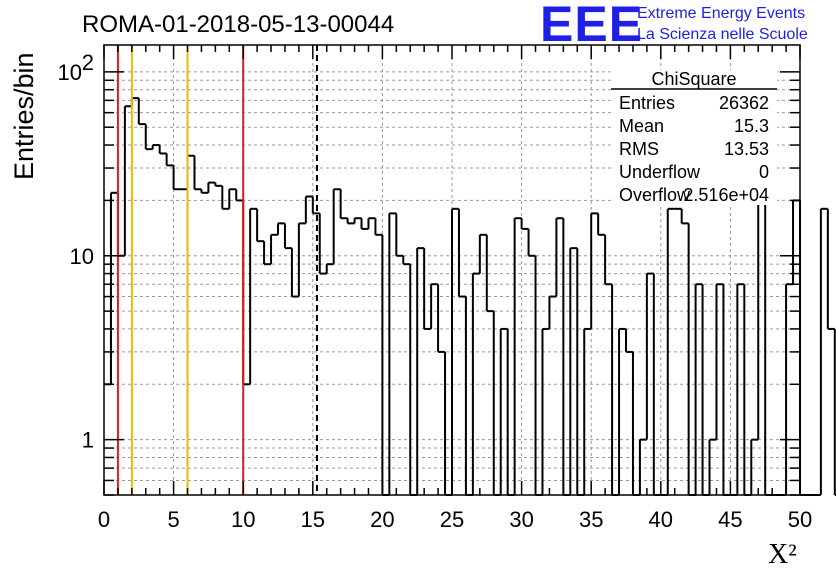 The image size is (836, 572). Describe the element at coordinates (238, 24) in the screenshot. I see `chart-title: ROMA-01-2018-05-13-00044` at that location.